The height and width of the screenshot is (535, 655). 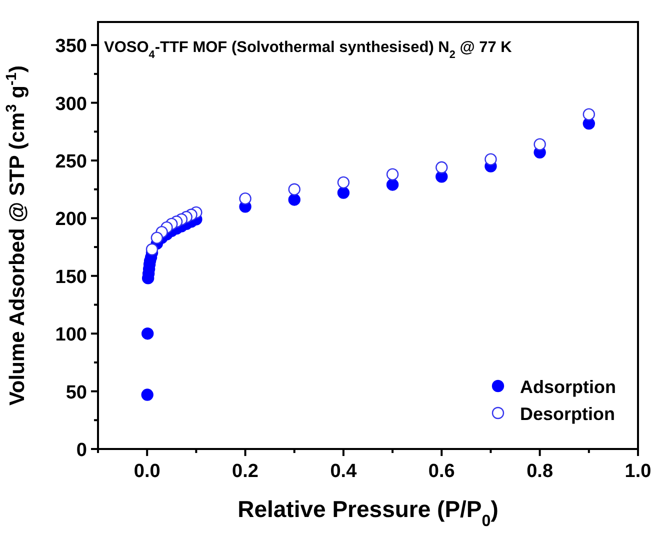 I want to click on x-tick-label: 0.6, so click(x=441, y=471).